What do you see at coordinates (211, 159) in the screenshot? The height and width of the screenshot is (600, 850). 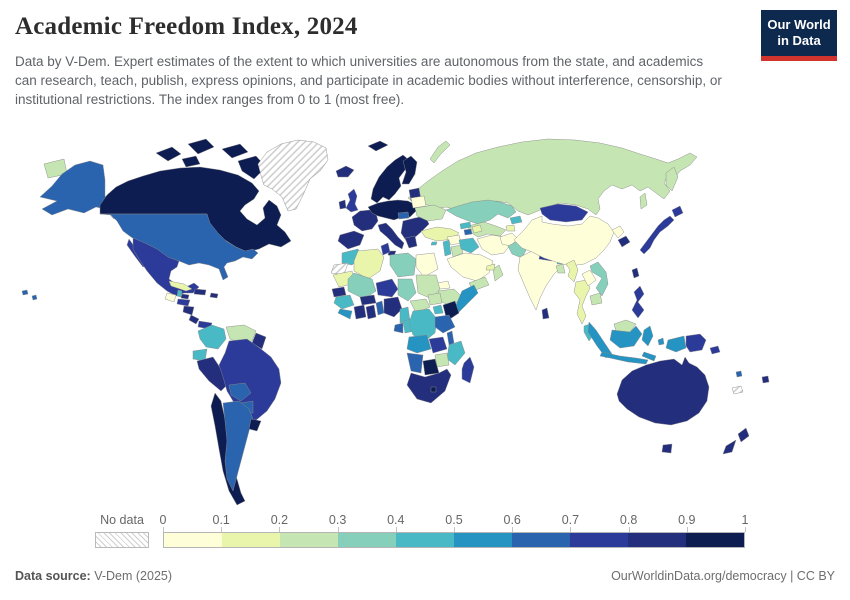 I see `country-canadian-arctic` at bounding box center [211, 159].